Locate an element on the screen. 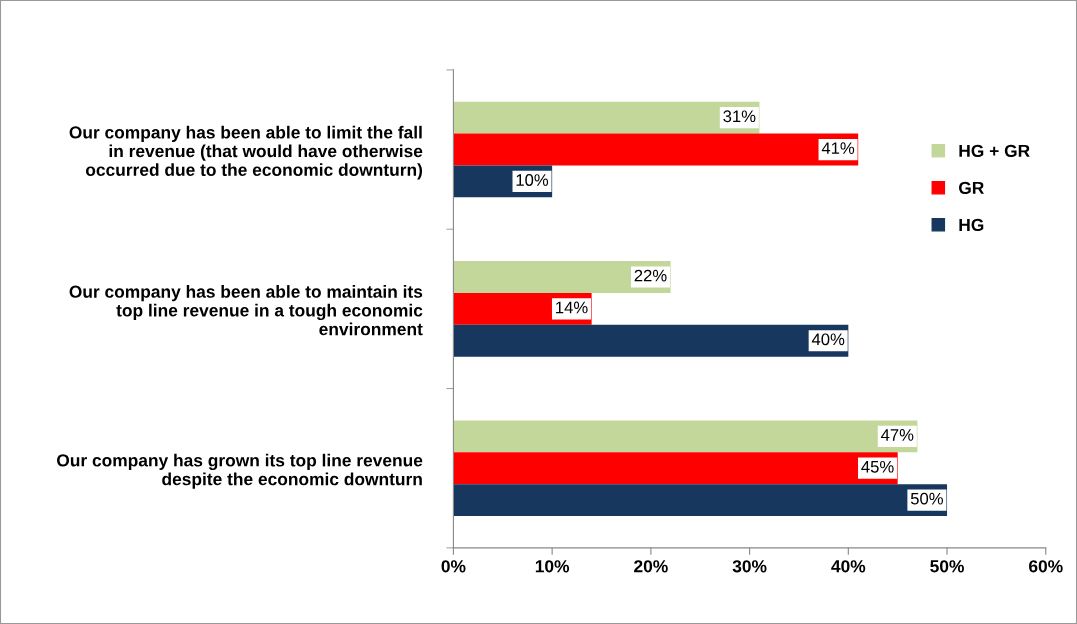 The height and width of the screenshot is (624, 1077). y-tick-label: Our company has been able to maintain its top line revenue in a tough economic environment is located at coordinates (246, 310).